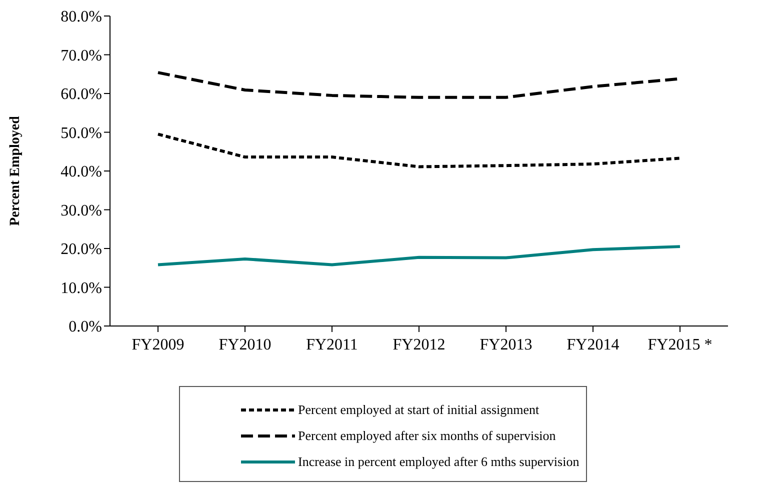 Image resolution: width=758 pixels, height=496 pixels. Describe the element at coordinates (81, 133) in the screenshot. I see `y-tick-label: 50.0%` at that location.